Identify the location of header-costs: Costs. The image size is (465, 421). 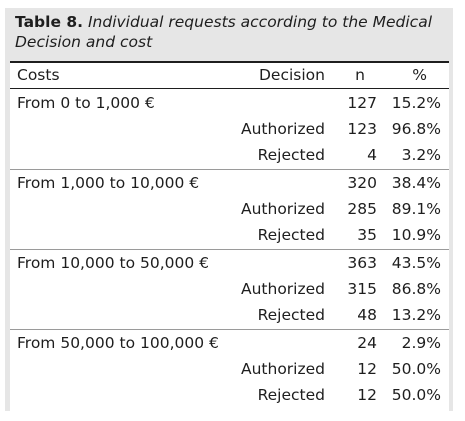
(38, 75).